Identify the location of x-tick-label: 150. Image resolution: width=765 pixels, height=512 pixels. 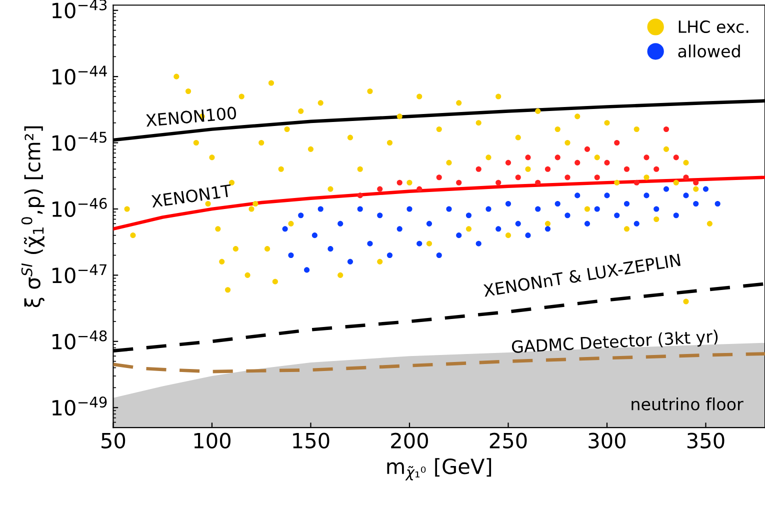
(311, 440).